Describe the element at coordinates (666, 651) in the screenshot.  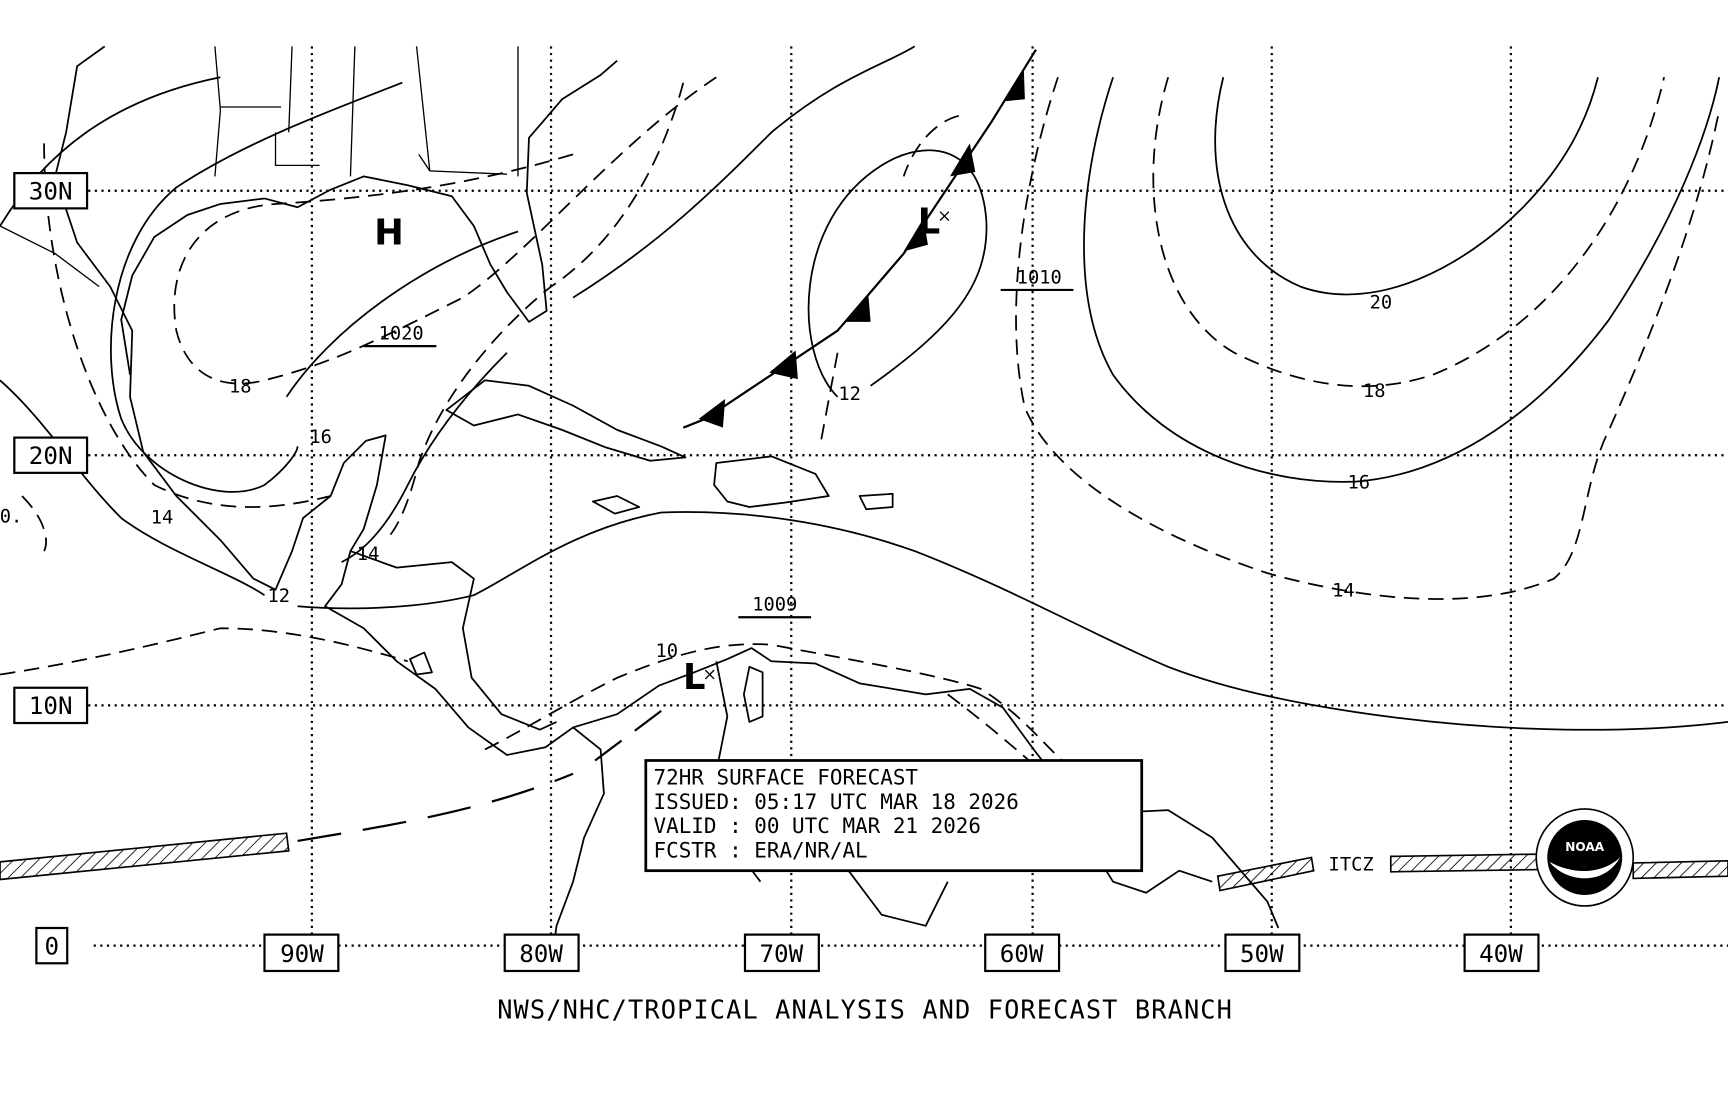
I see `isobar-label: 10` at that location.